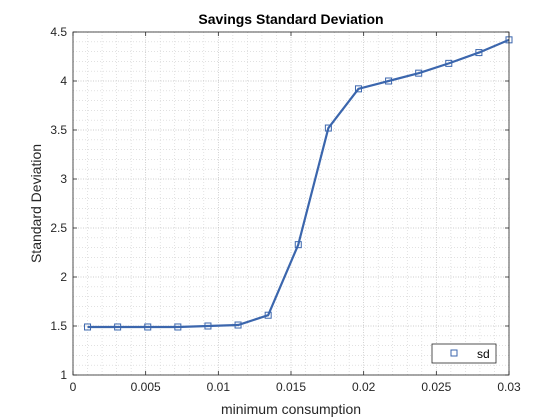  I want to click on legend: sd, so click(464, 353).